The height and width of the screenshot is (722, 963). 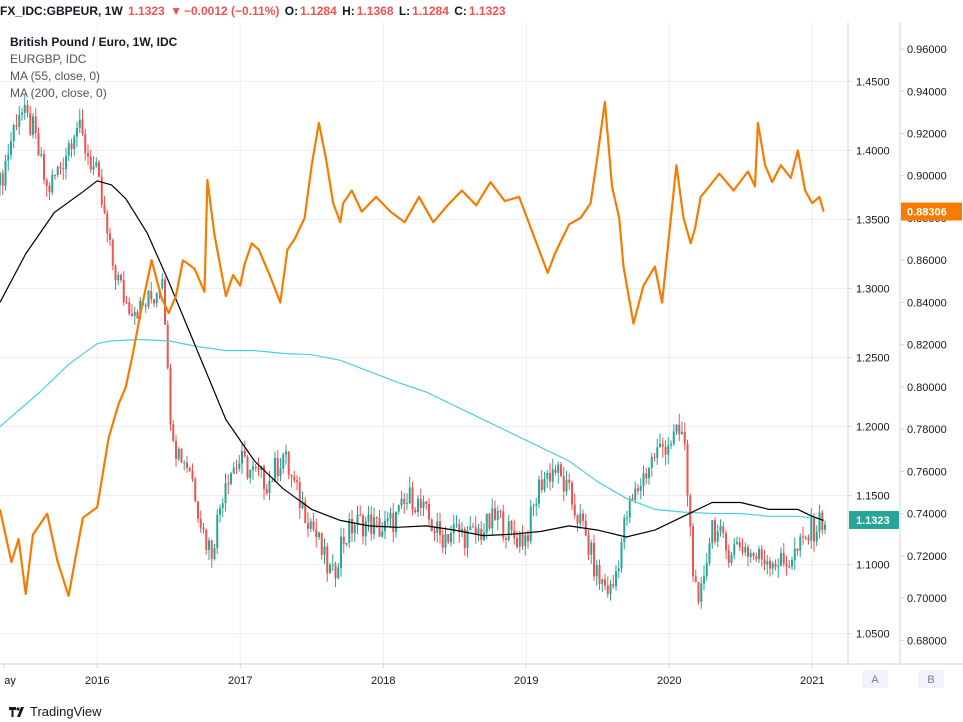 I want to click on left-axis-label: 1.2500, so click(x=873, y=358).